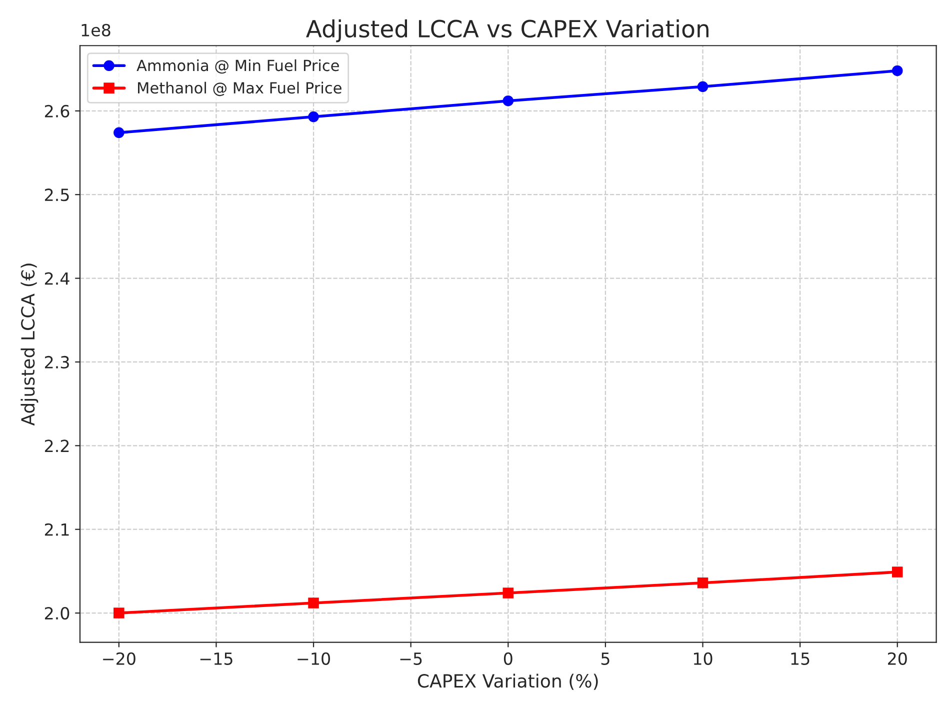  What do you see at coordinates (119, 658) in the screenshot?
I see `x-tick-label: −20` at bounding box center [119, 658].